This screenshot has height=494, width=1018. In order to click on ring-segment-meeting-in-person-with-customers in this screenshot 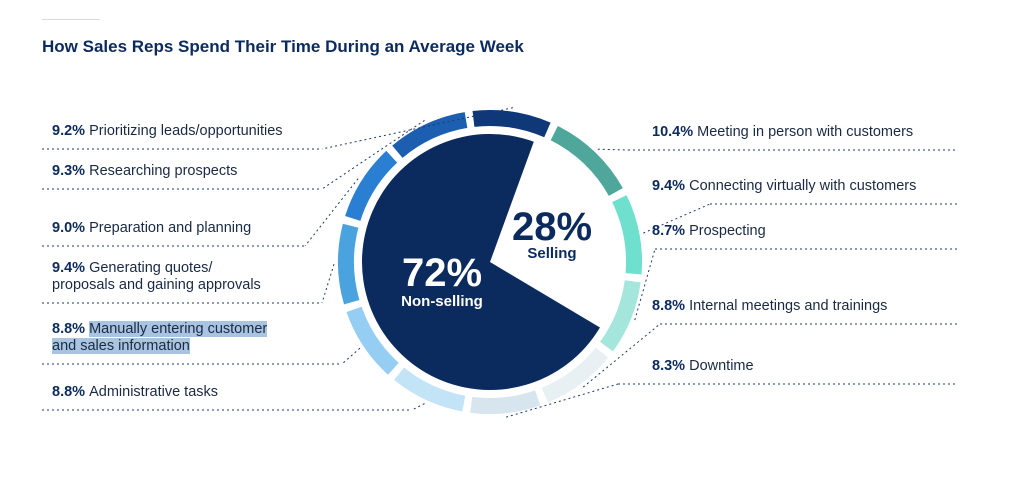, I will do `click(586, 160)`.